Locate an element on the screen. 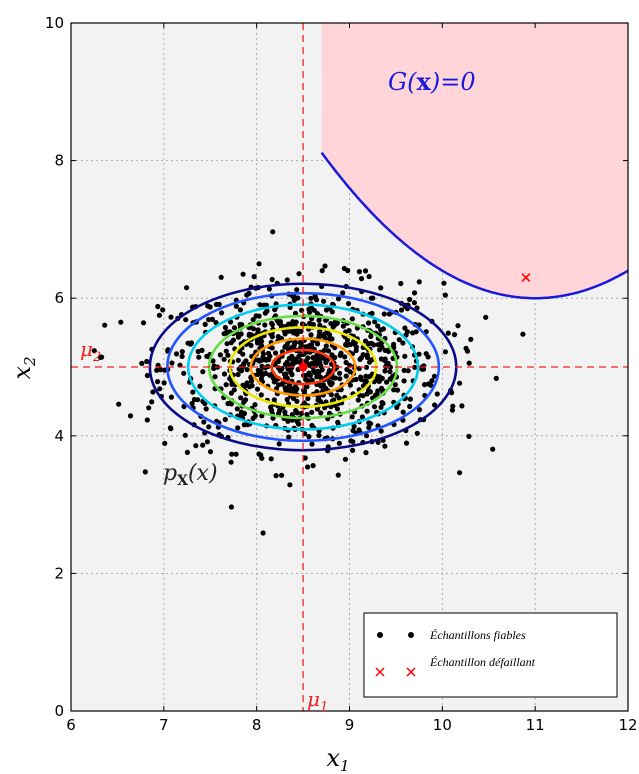  x-tick-label: 7 is located at coordinates (164, 725).